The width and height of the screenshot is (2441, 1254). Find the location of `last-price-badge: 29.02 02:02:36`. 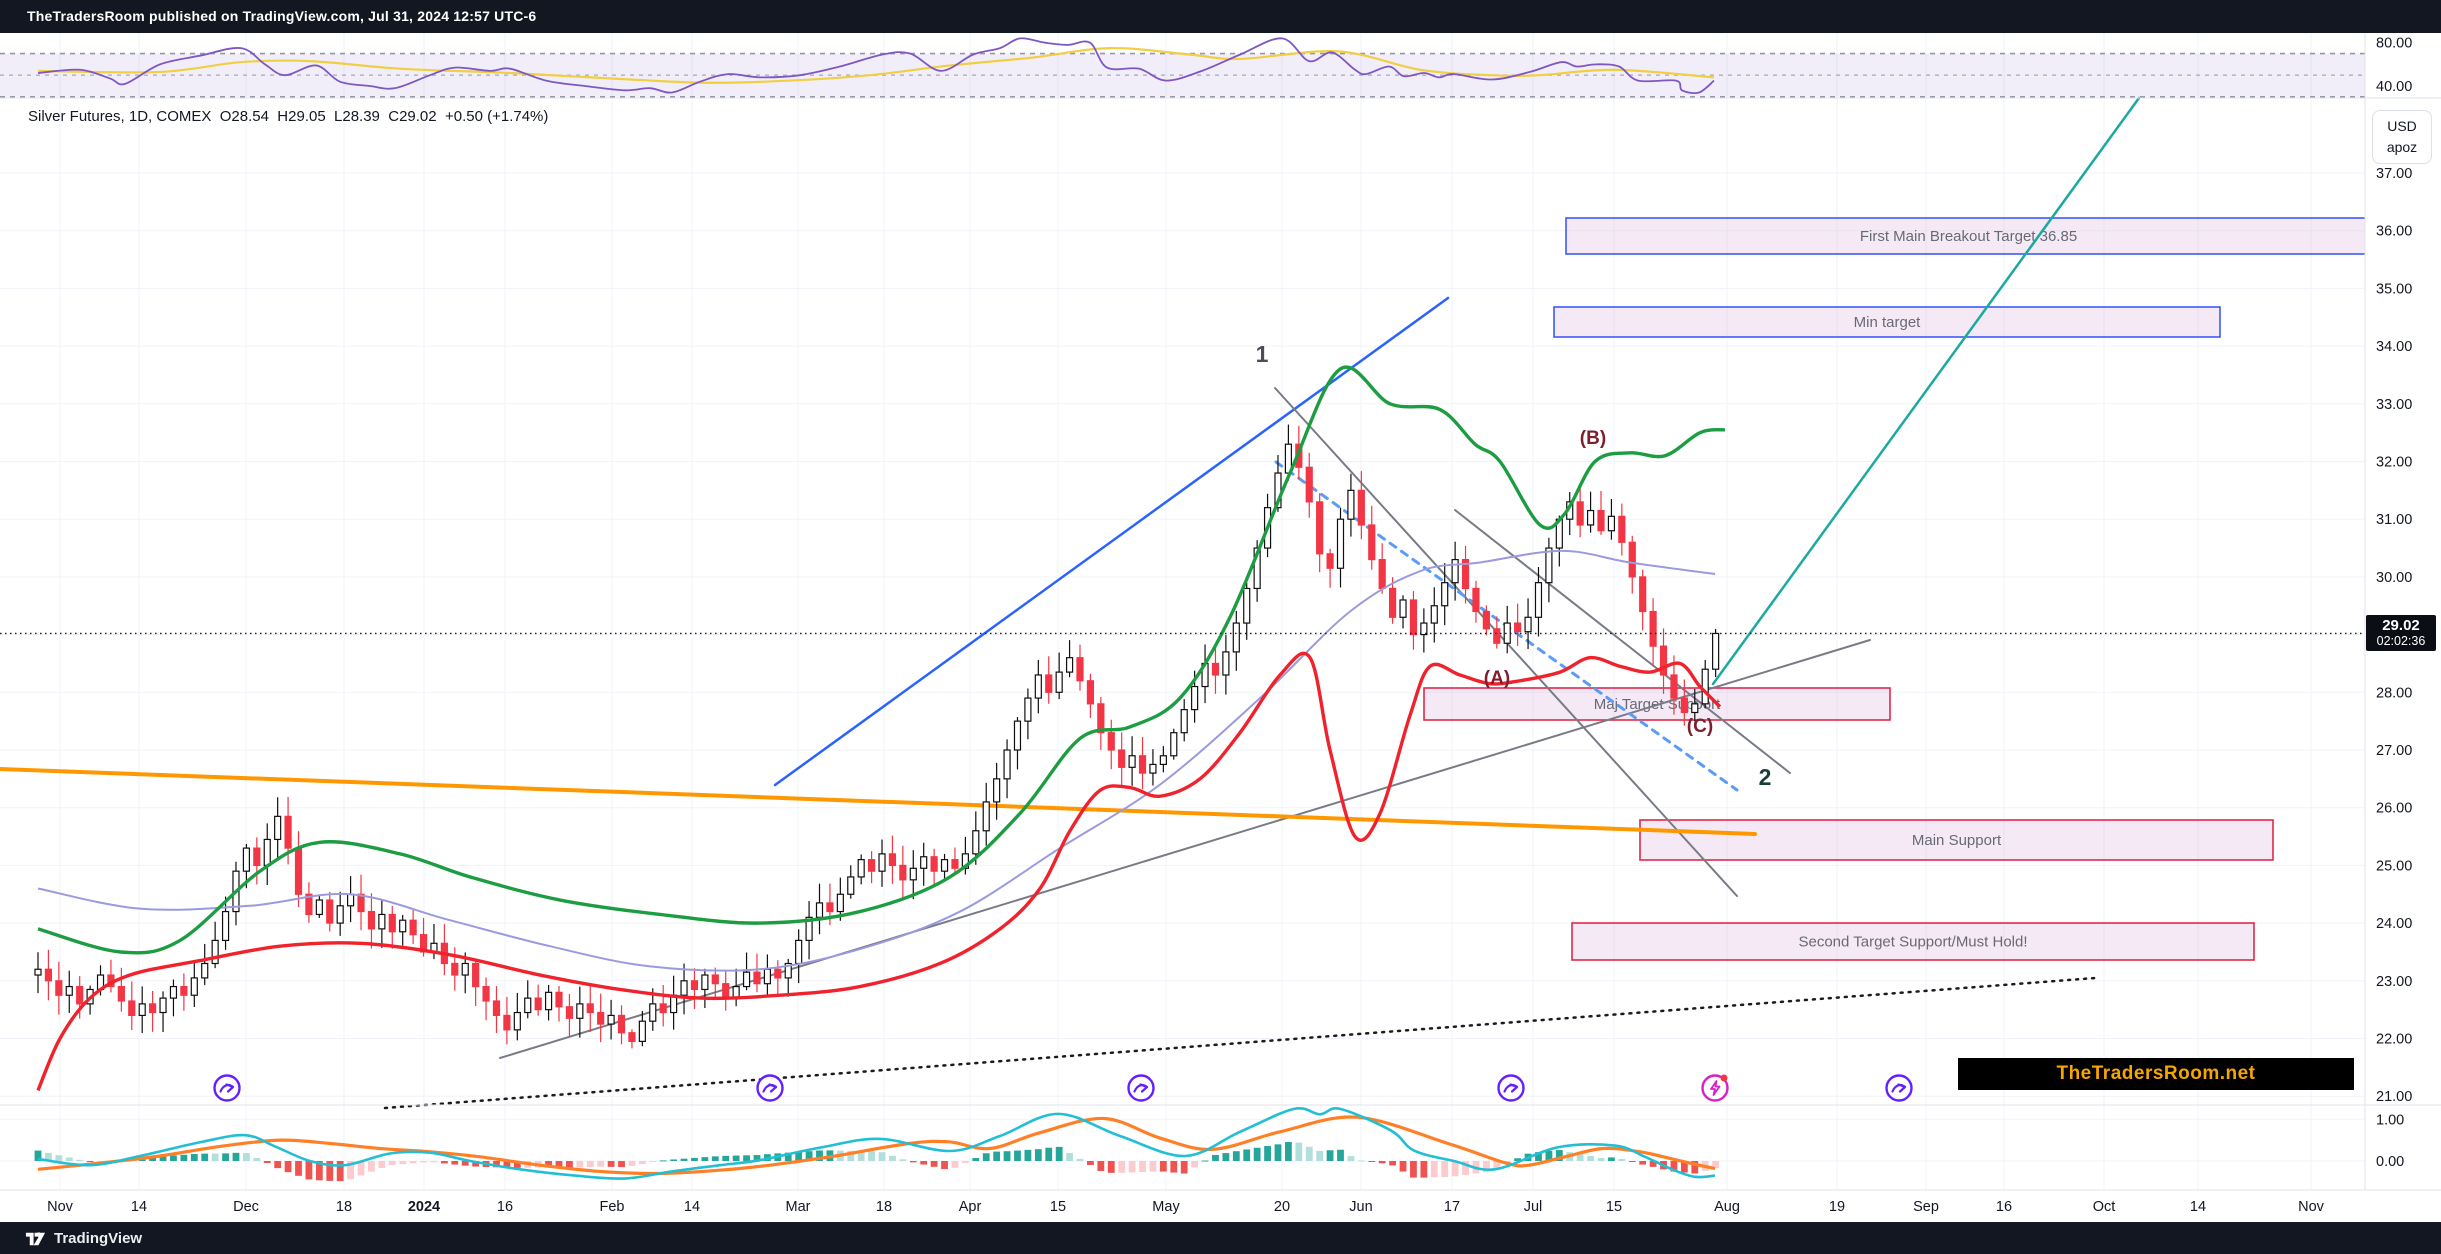

last-price-badge: 29.02 02:02:36 is located at coordinates (2401, 633).